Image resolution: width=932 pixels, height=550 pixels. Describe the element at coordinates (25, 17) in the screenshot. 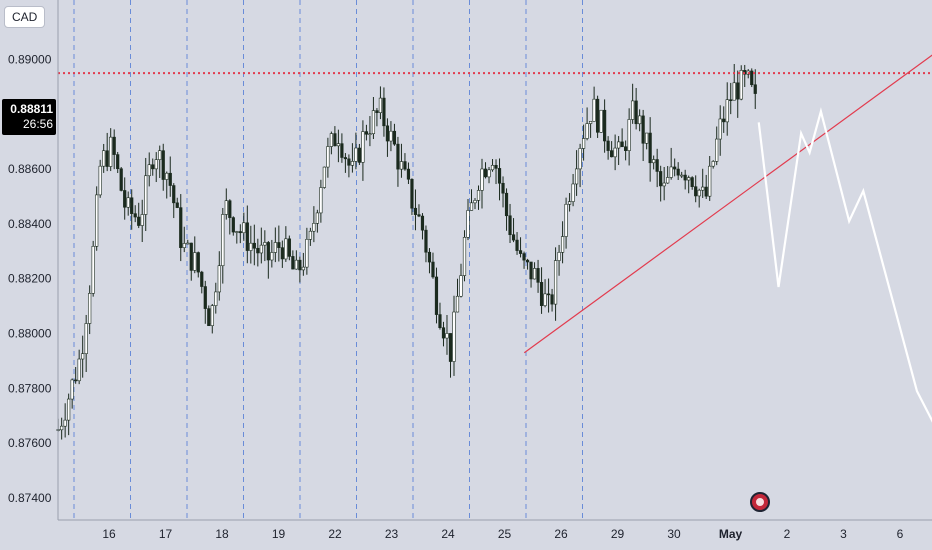

I see `symbol-badge: CAD` at that location.